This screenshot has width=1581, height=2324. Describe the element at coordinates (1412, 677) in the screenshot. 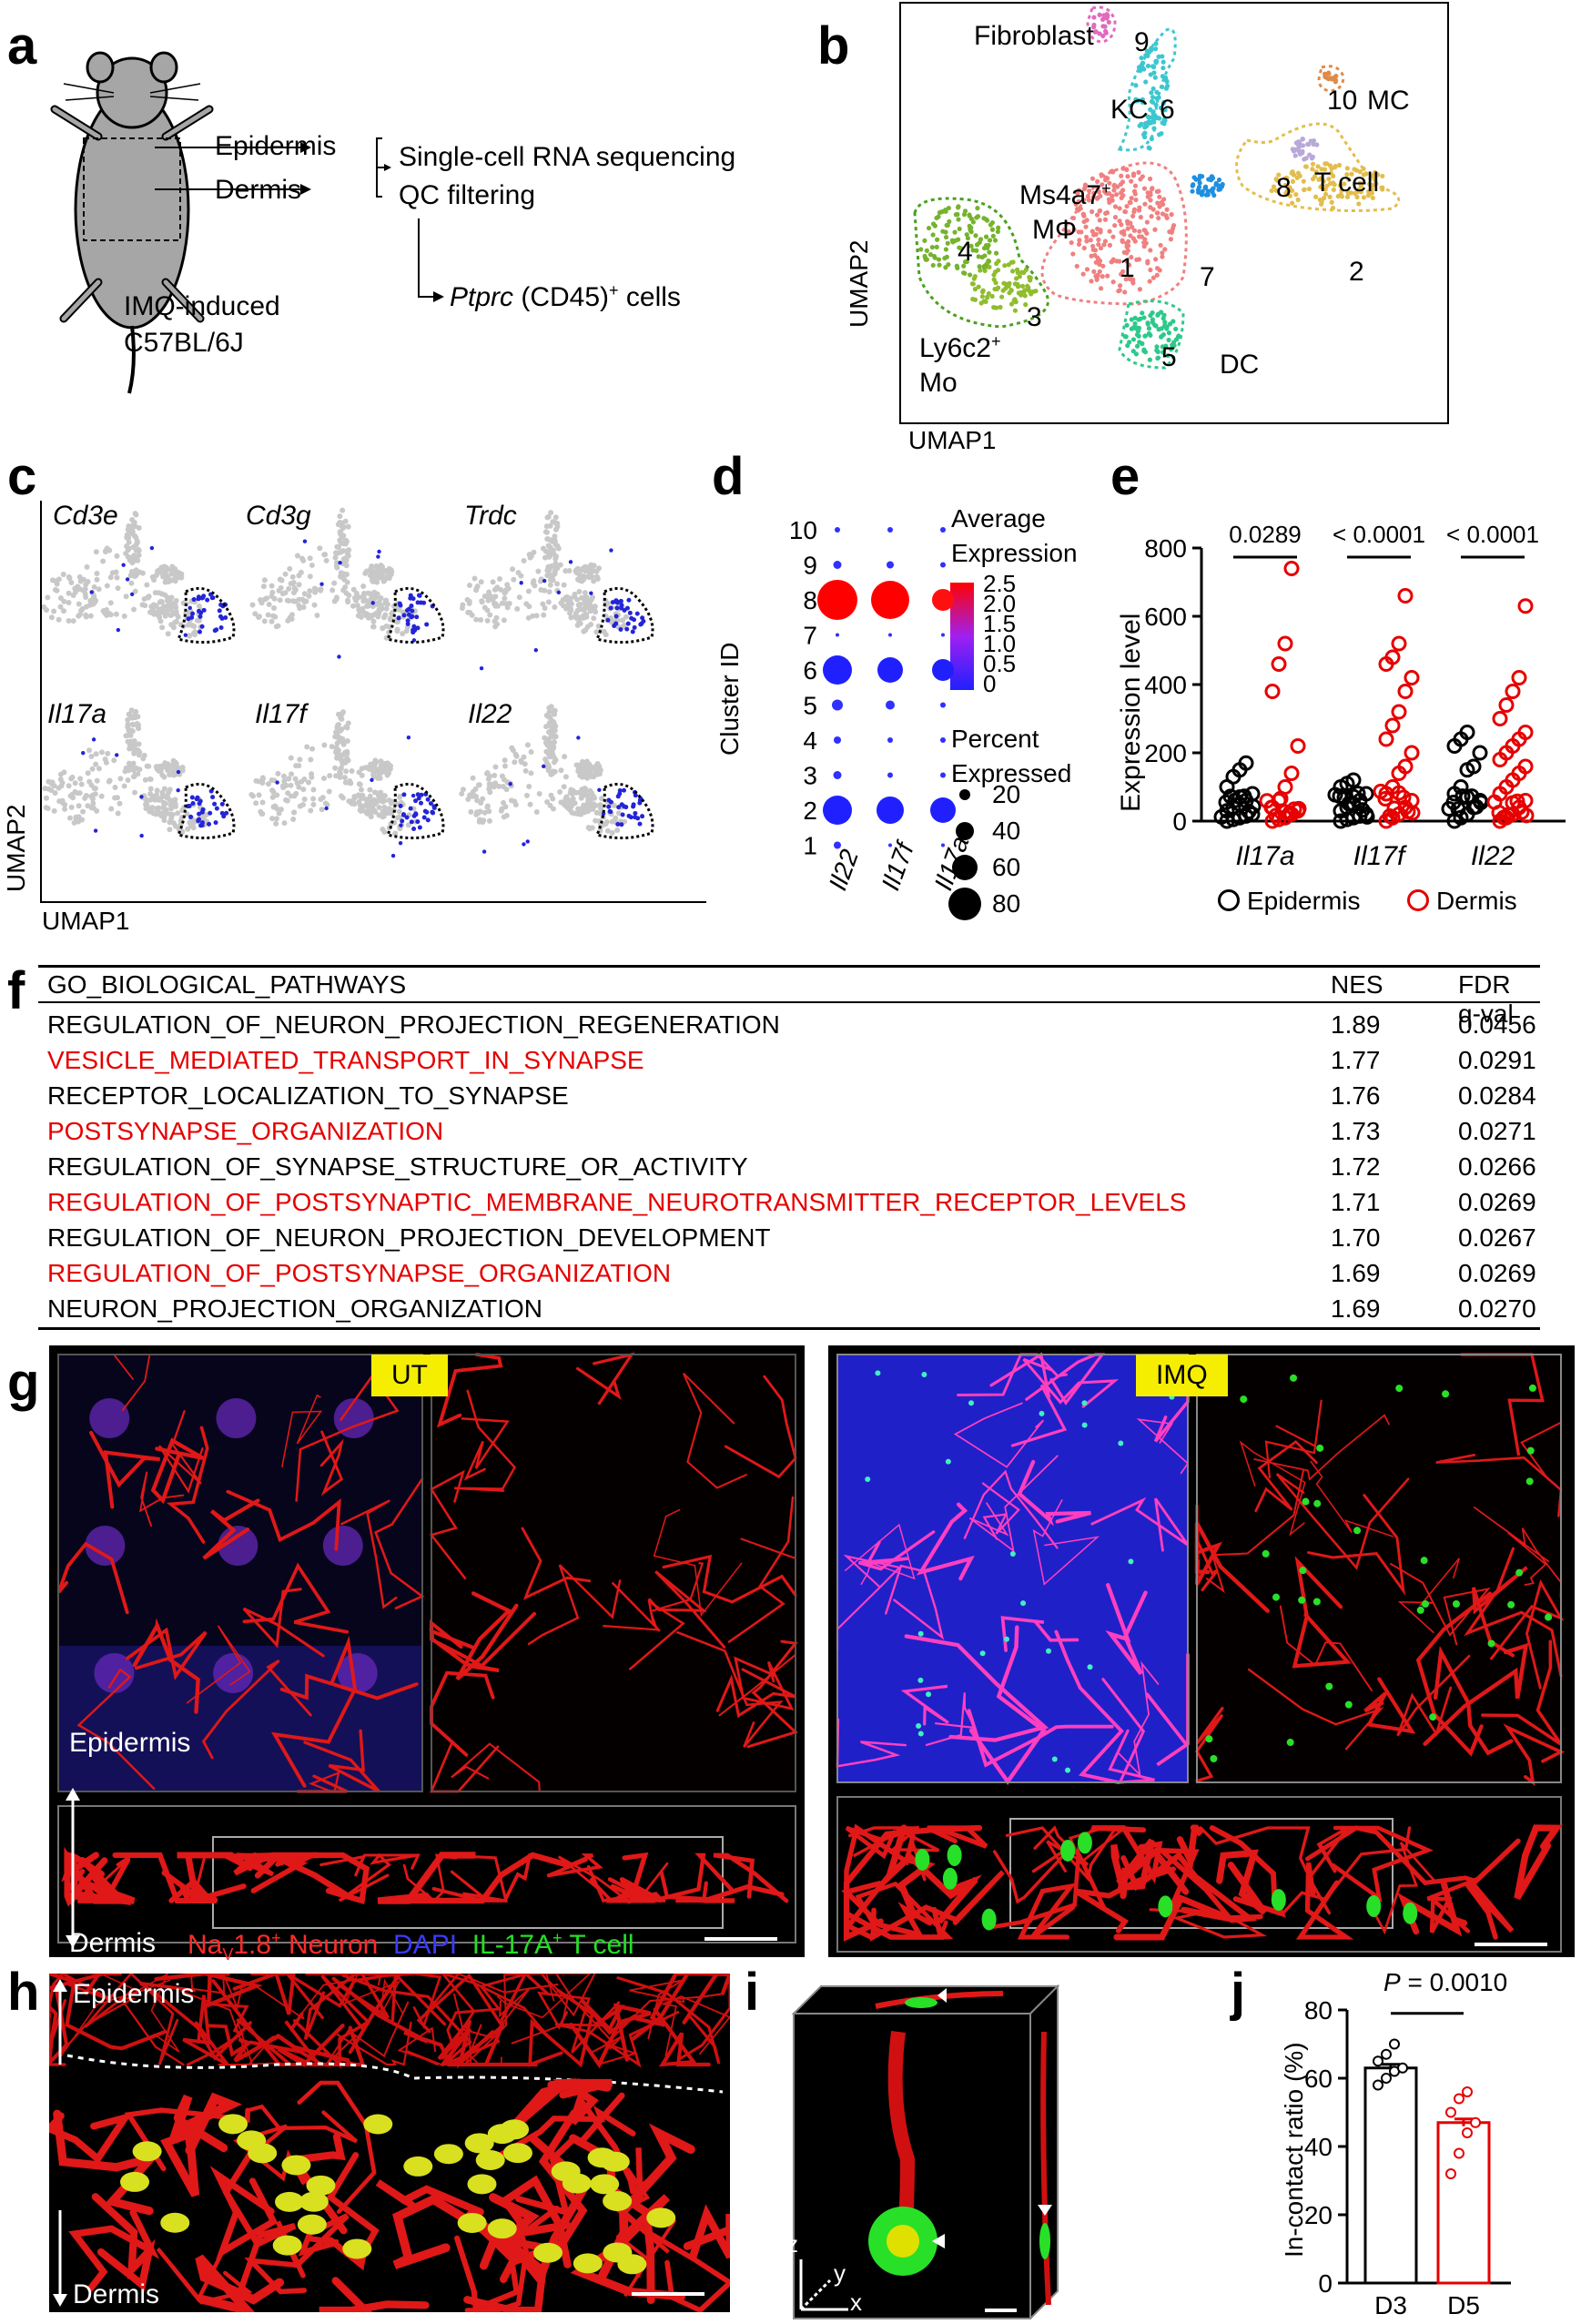

I see `dermis-point` at that location.